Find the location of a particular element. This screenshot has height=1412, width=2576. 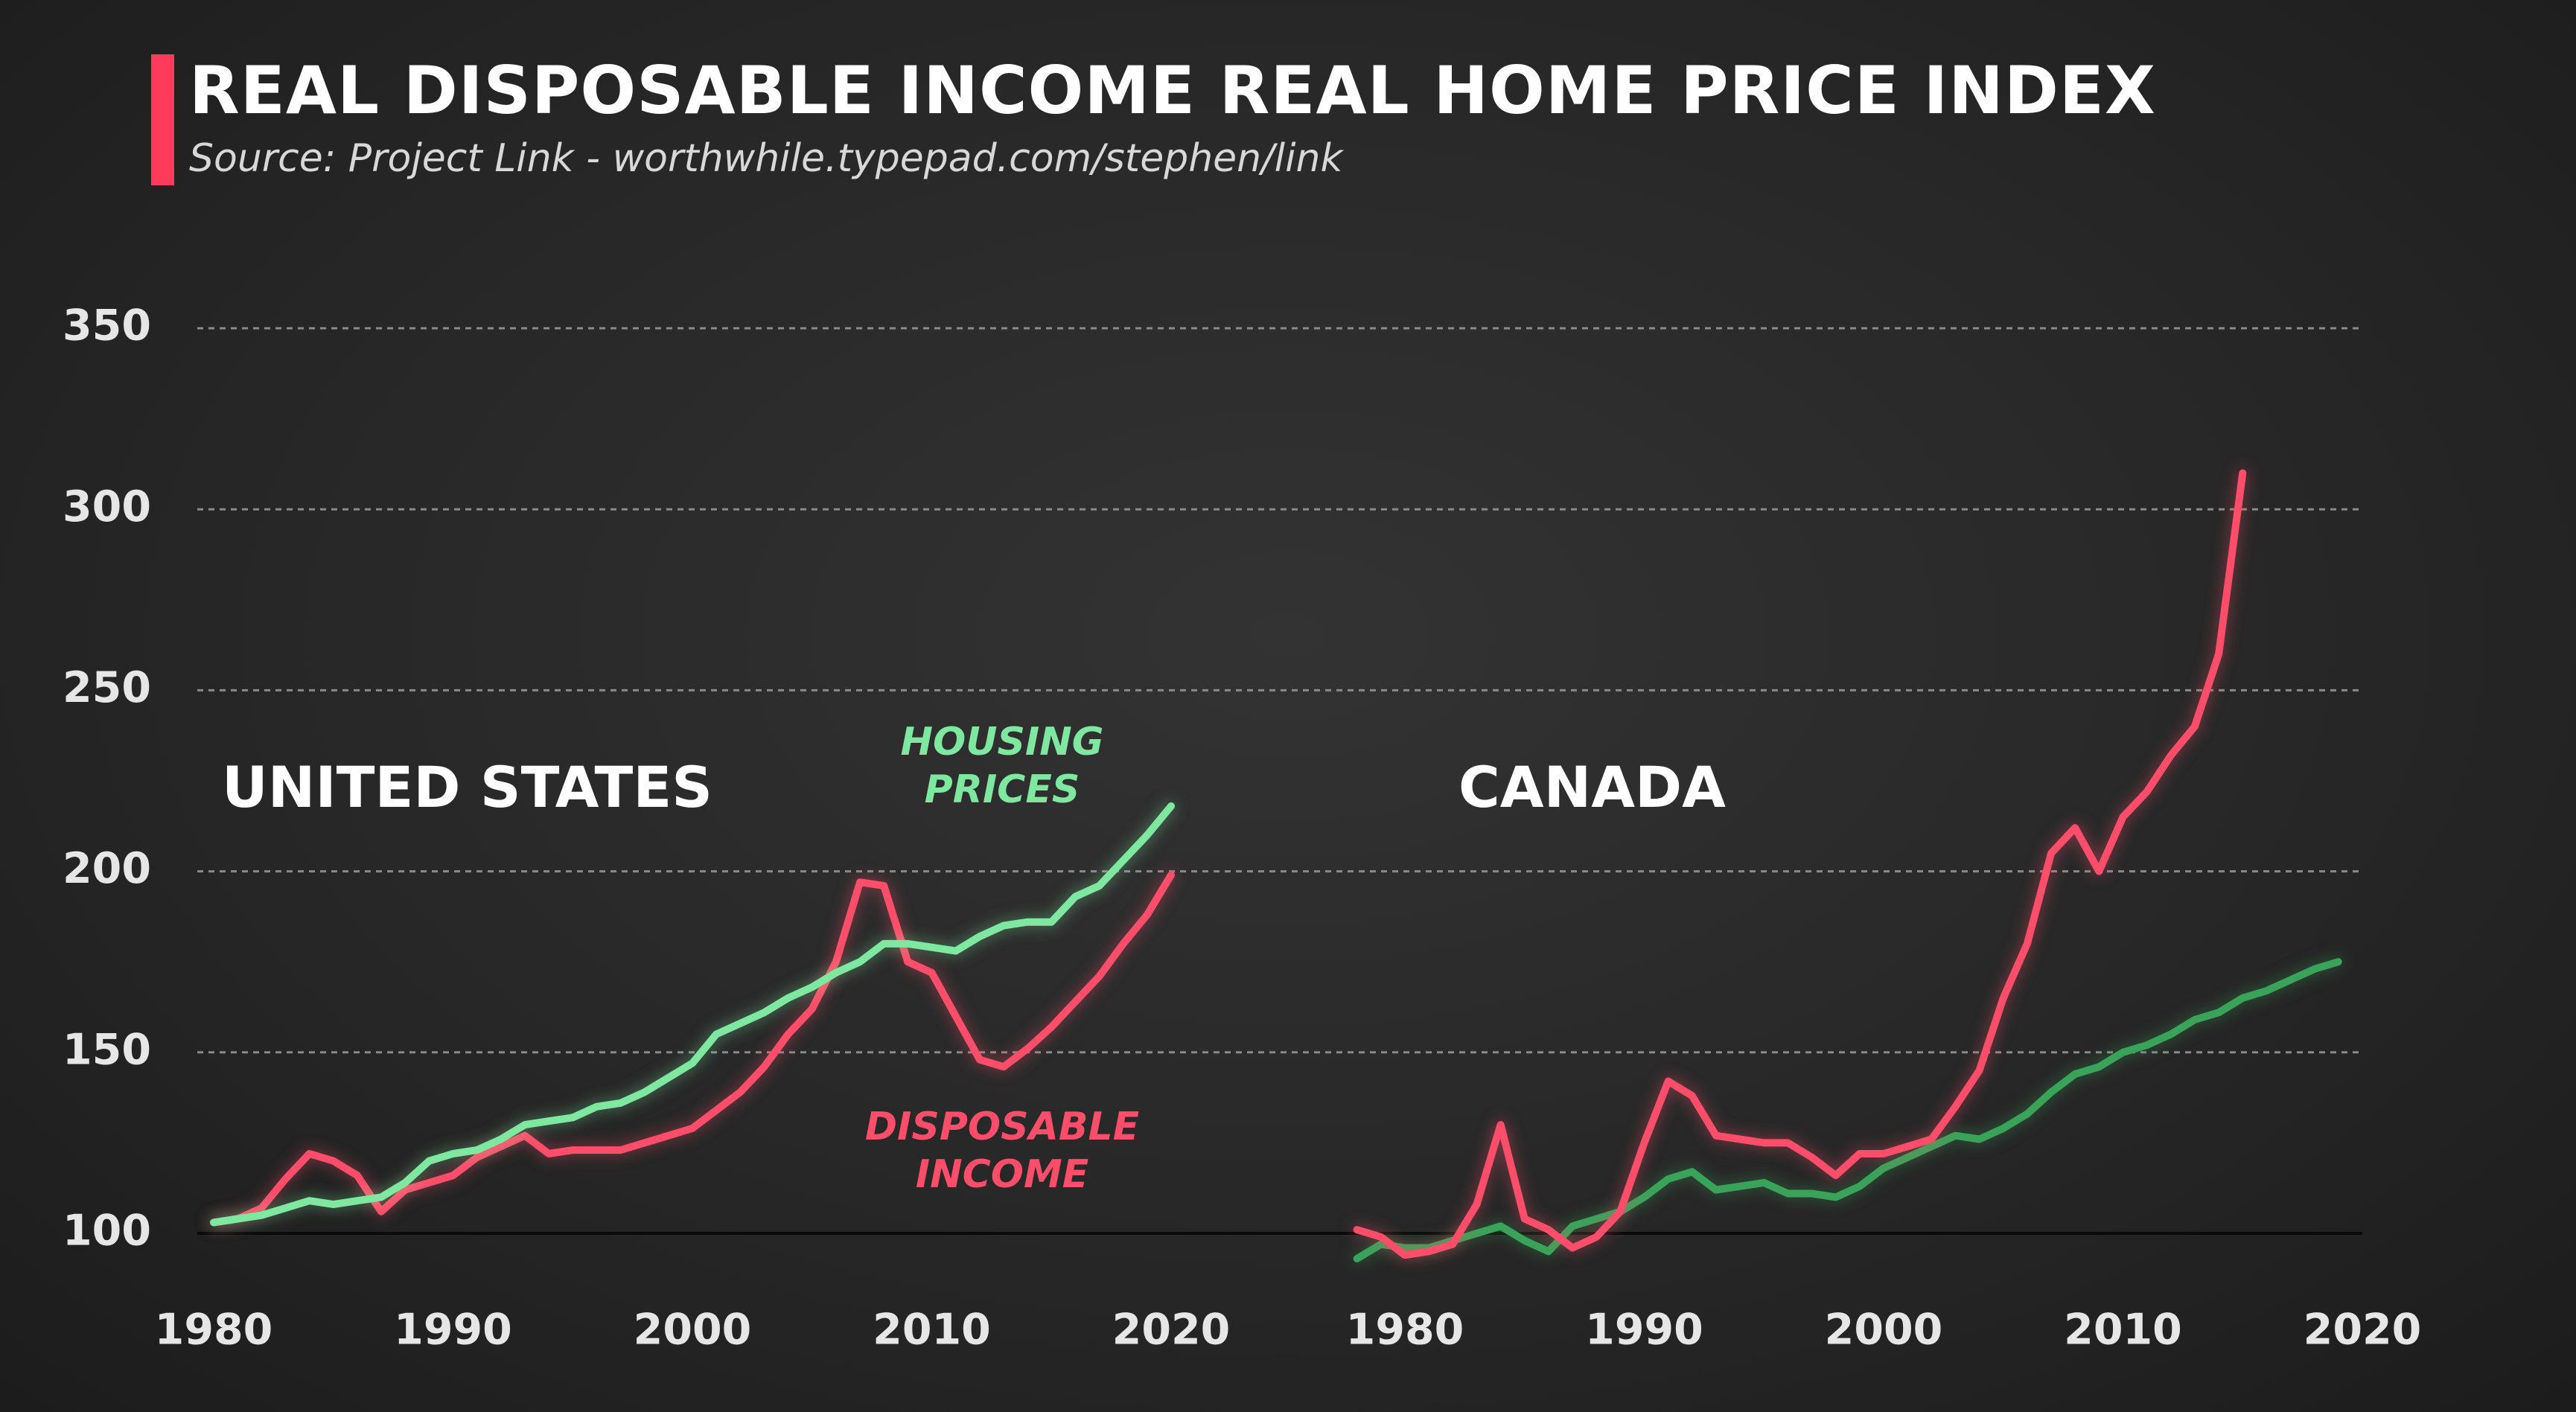

panel-label: CANADA is located at coordinates (1592, 787).